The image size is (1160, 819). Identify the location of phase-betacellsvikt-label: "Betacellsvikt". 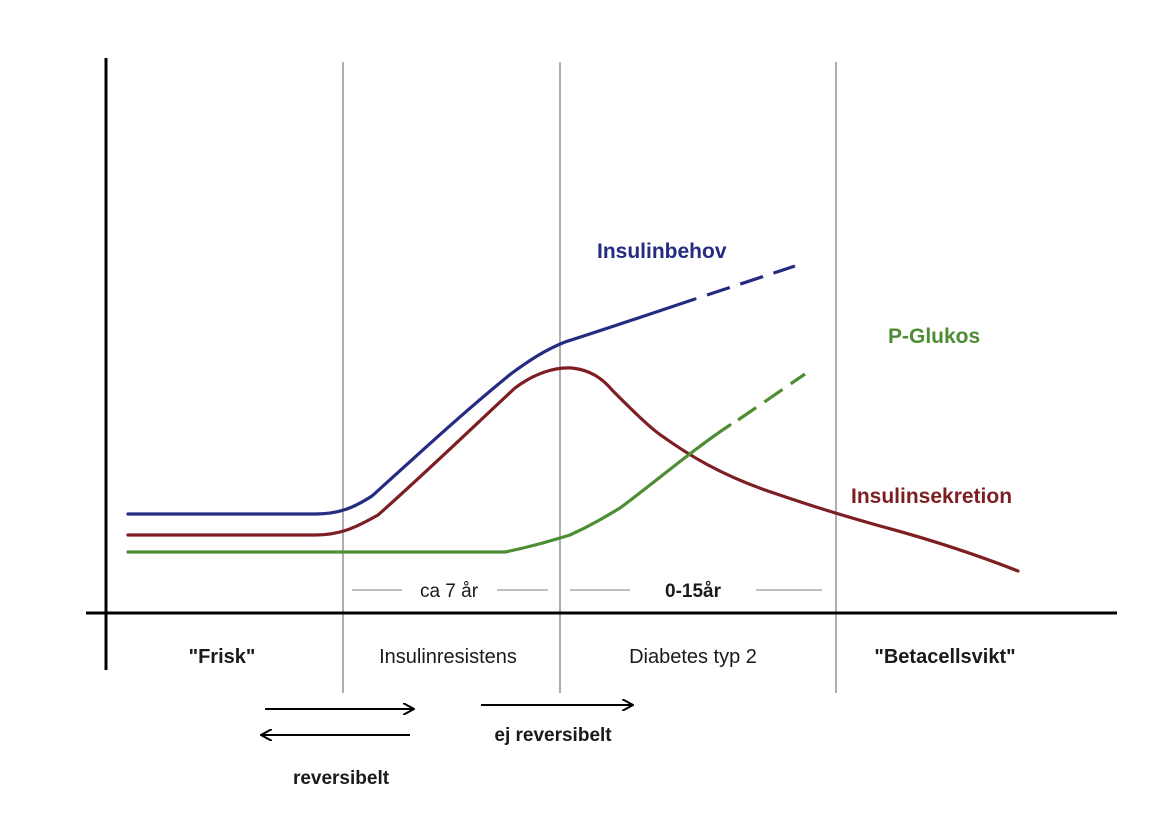
(944, 657).